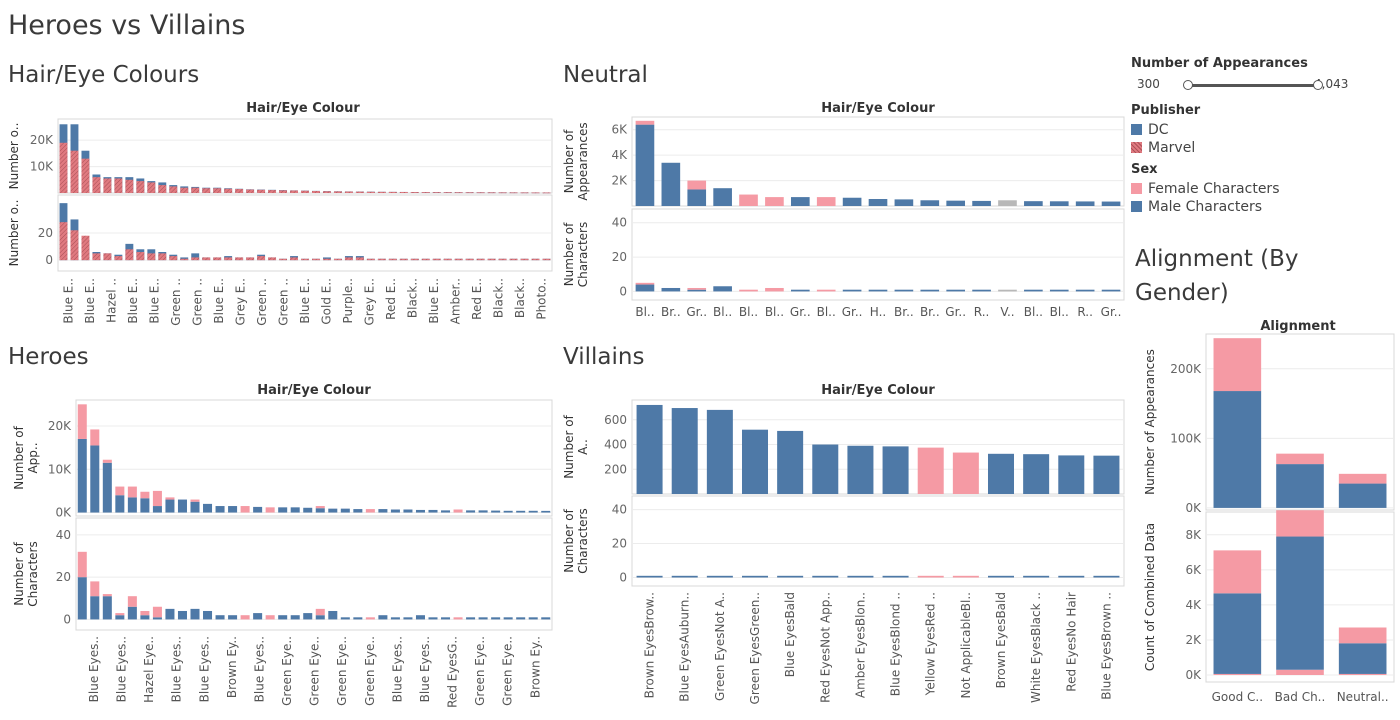 The height and width of the screenshot is (720, 1400). What do you see at coordinates (314, 390) in the screenshot?
I see `heroes-header: Hair/Eye Colour` at bounding box center [314, 390].